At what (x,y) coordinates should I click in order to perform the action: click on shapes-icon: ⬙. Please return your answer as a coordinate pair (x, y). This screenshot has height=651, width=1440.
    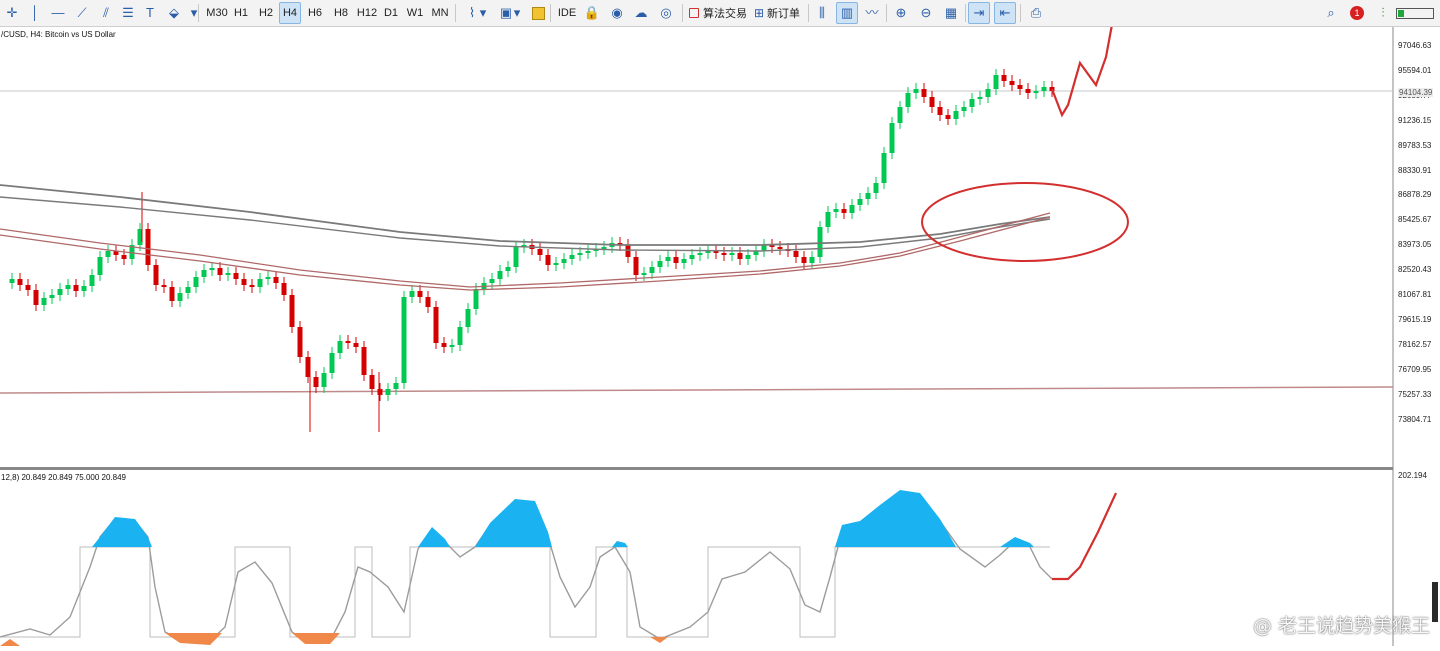
    Looking at the image, I should click on (174, 12).